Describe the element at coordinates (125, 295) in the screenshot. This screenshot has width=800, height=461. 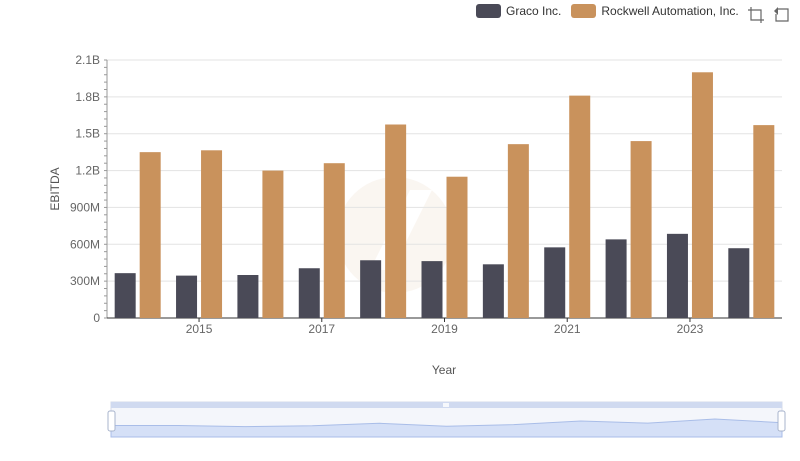
I see `bar-graco-2014` at that location.